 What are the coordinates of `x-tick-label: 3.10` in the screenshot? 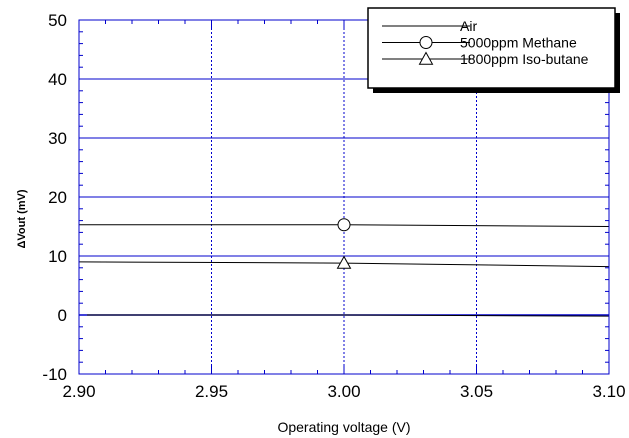 It's located at (608, 391).